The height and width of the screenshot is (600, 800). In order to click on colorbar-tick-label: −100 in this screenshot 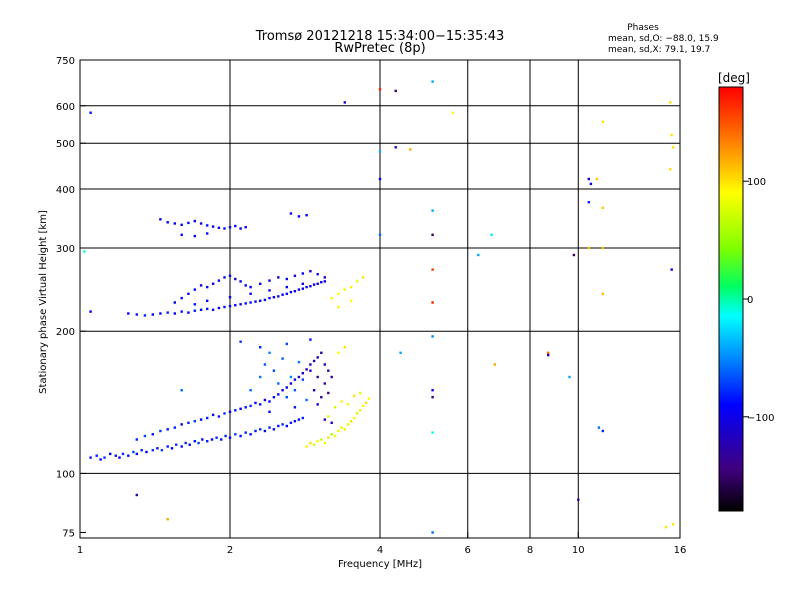, I will do `click(760, 418)`.